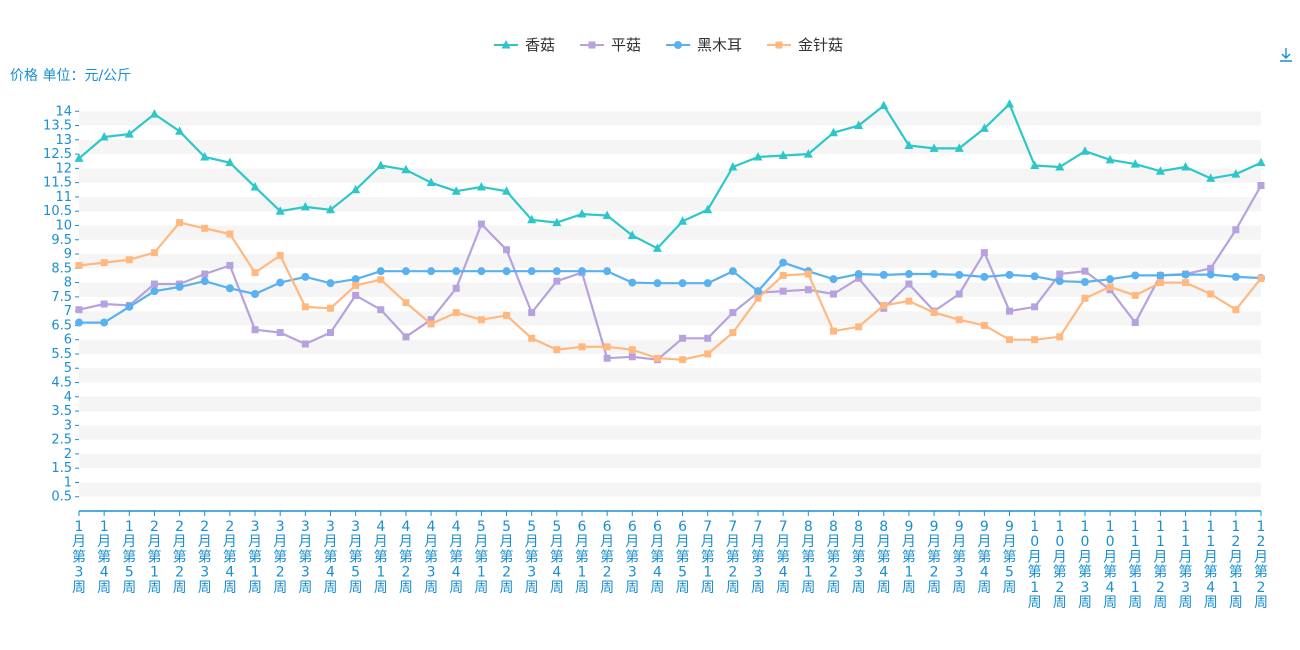 This screenshot has height=650, width=1300. Describe the element at coordinates (63, 140) in the screenshot. I see `y-tick-label: 13` at that location.